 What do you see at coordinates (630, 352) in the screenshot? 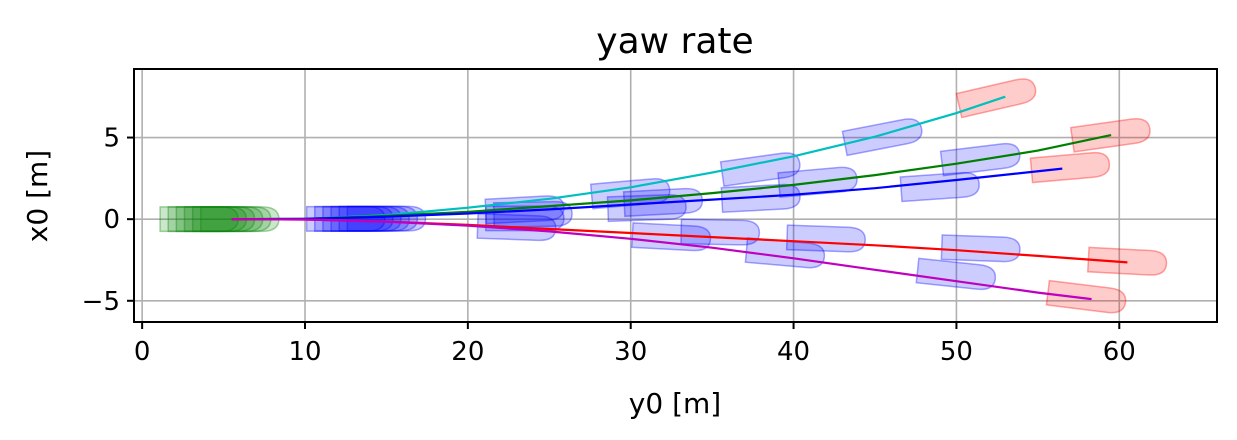
I see `x-tick-label: 30` at bounding box center [630, 352].